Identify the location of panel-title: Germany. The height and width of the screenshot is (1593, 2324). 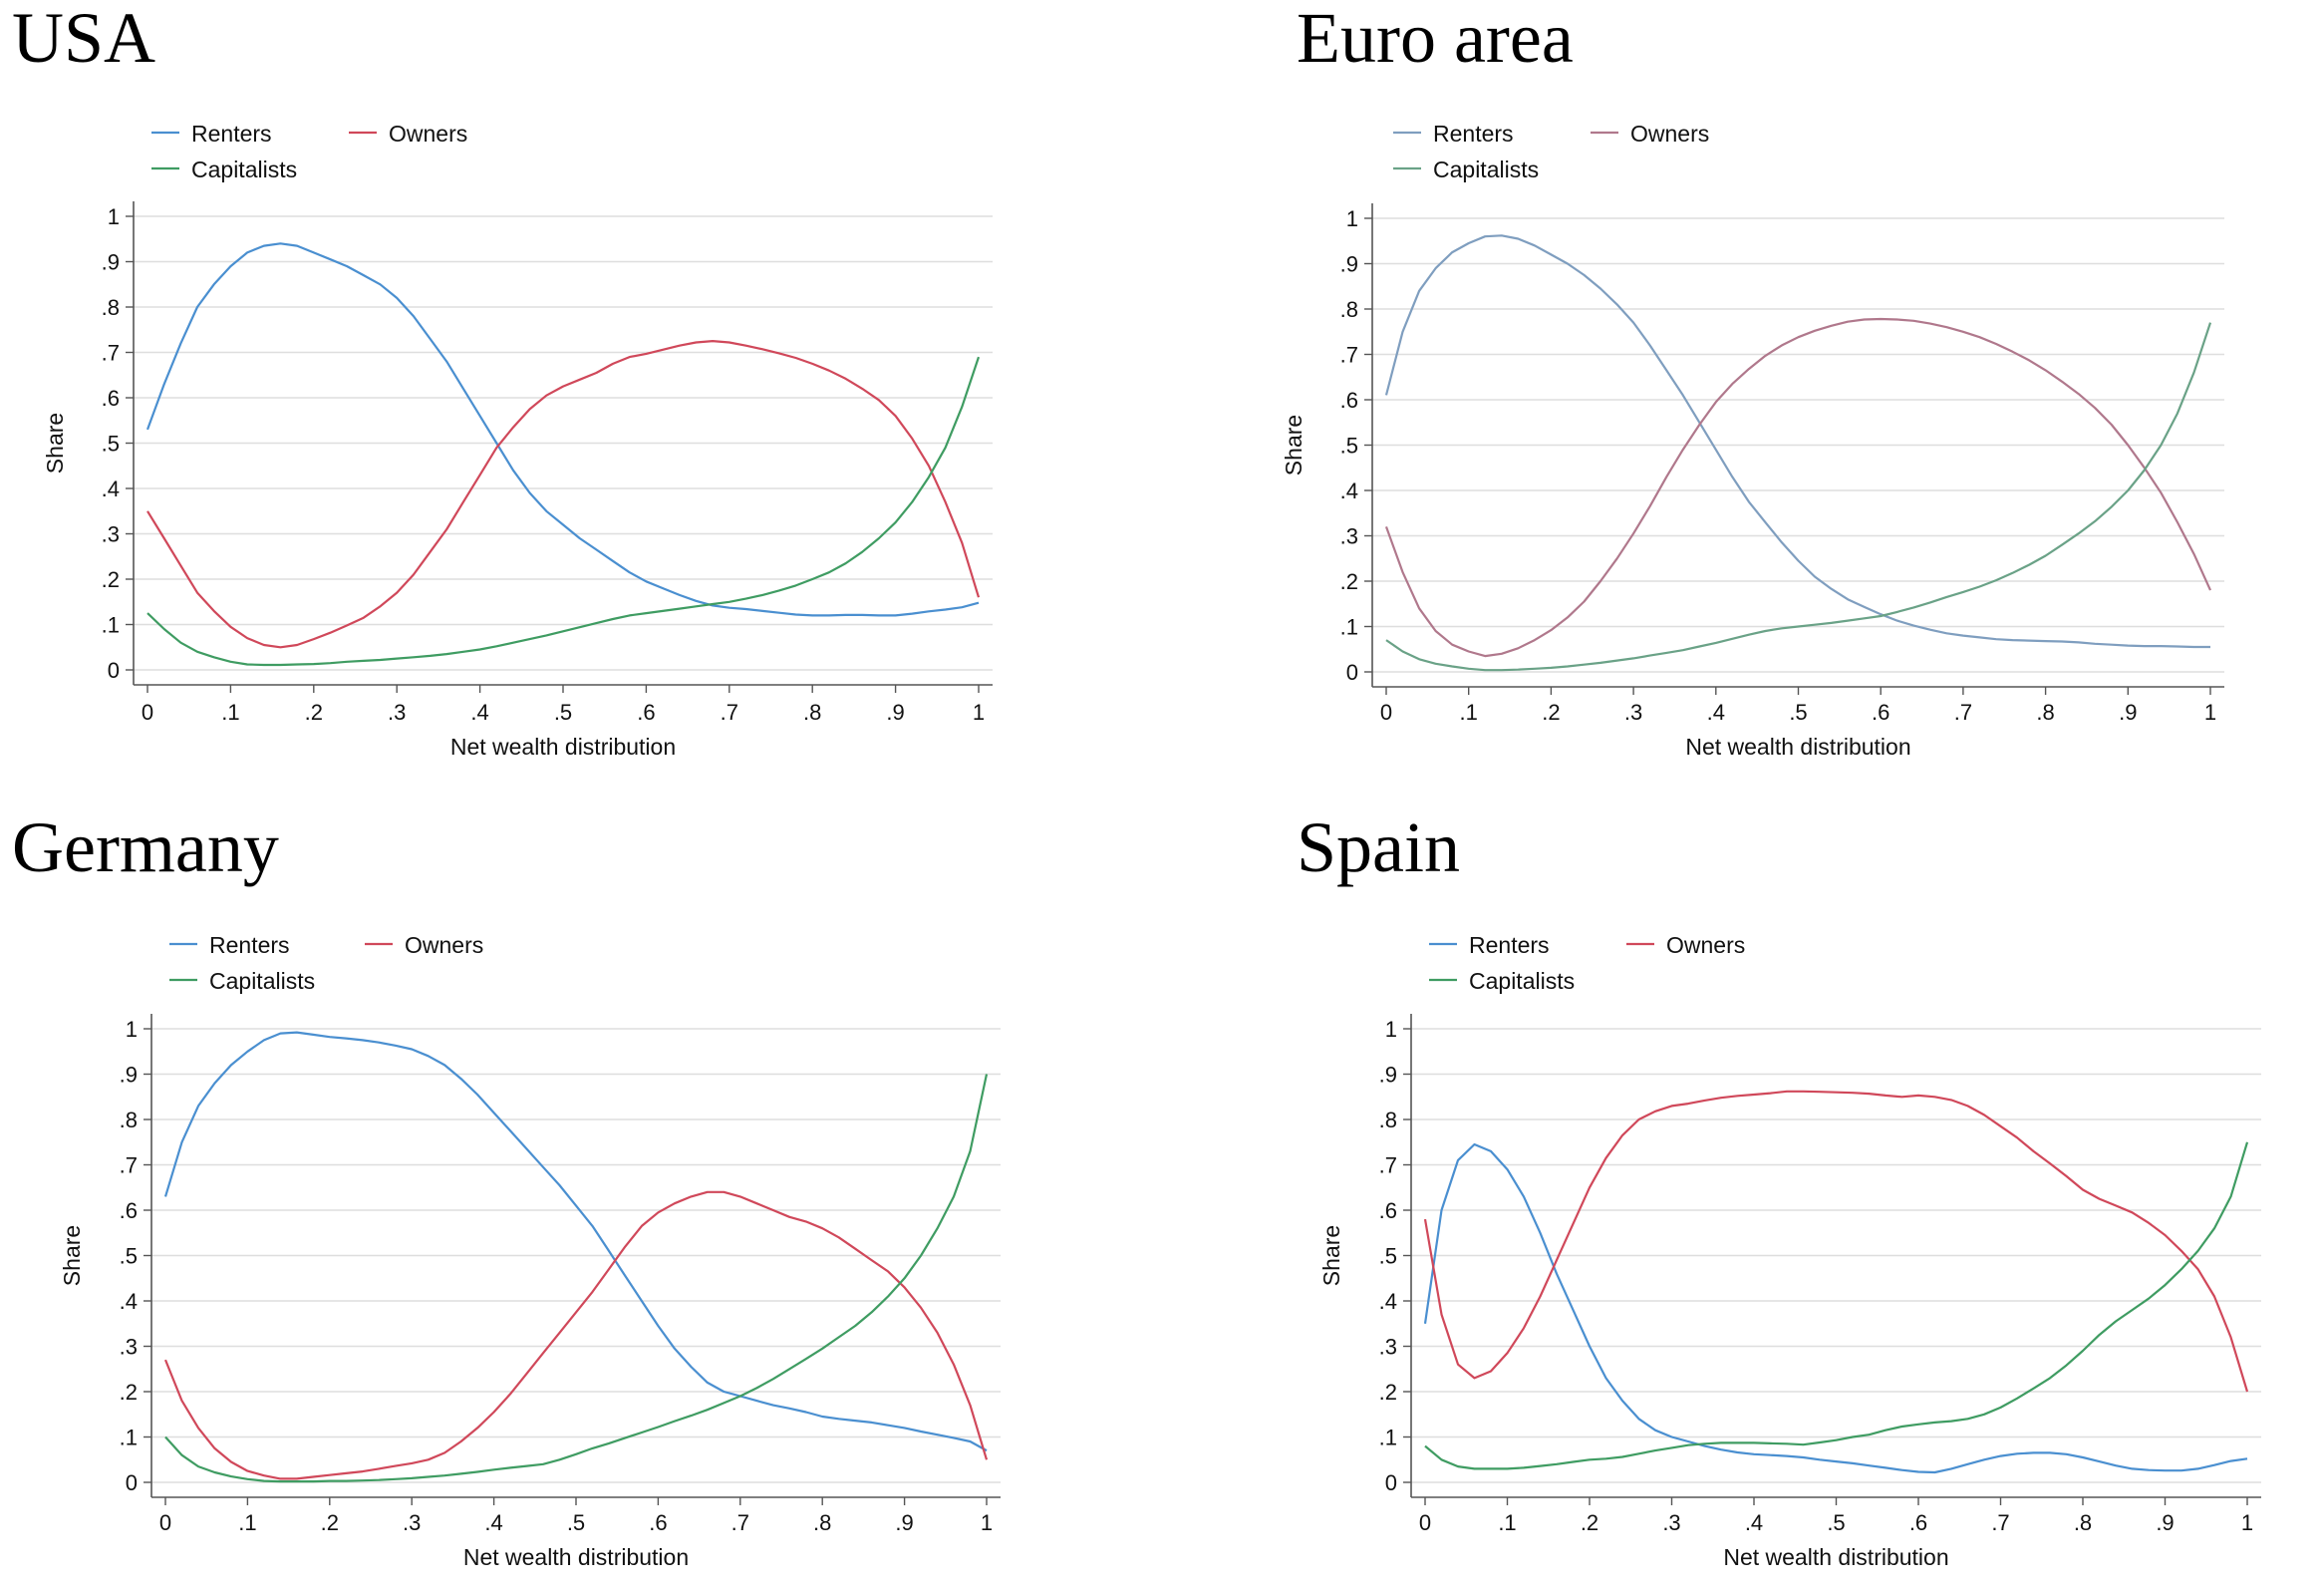
(145, 847).